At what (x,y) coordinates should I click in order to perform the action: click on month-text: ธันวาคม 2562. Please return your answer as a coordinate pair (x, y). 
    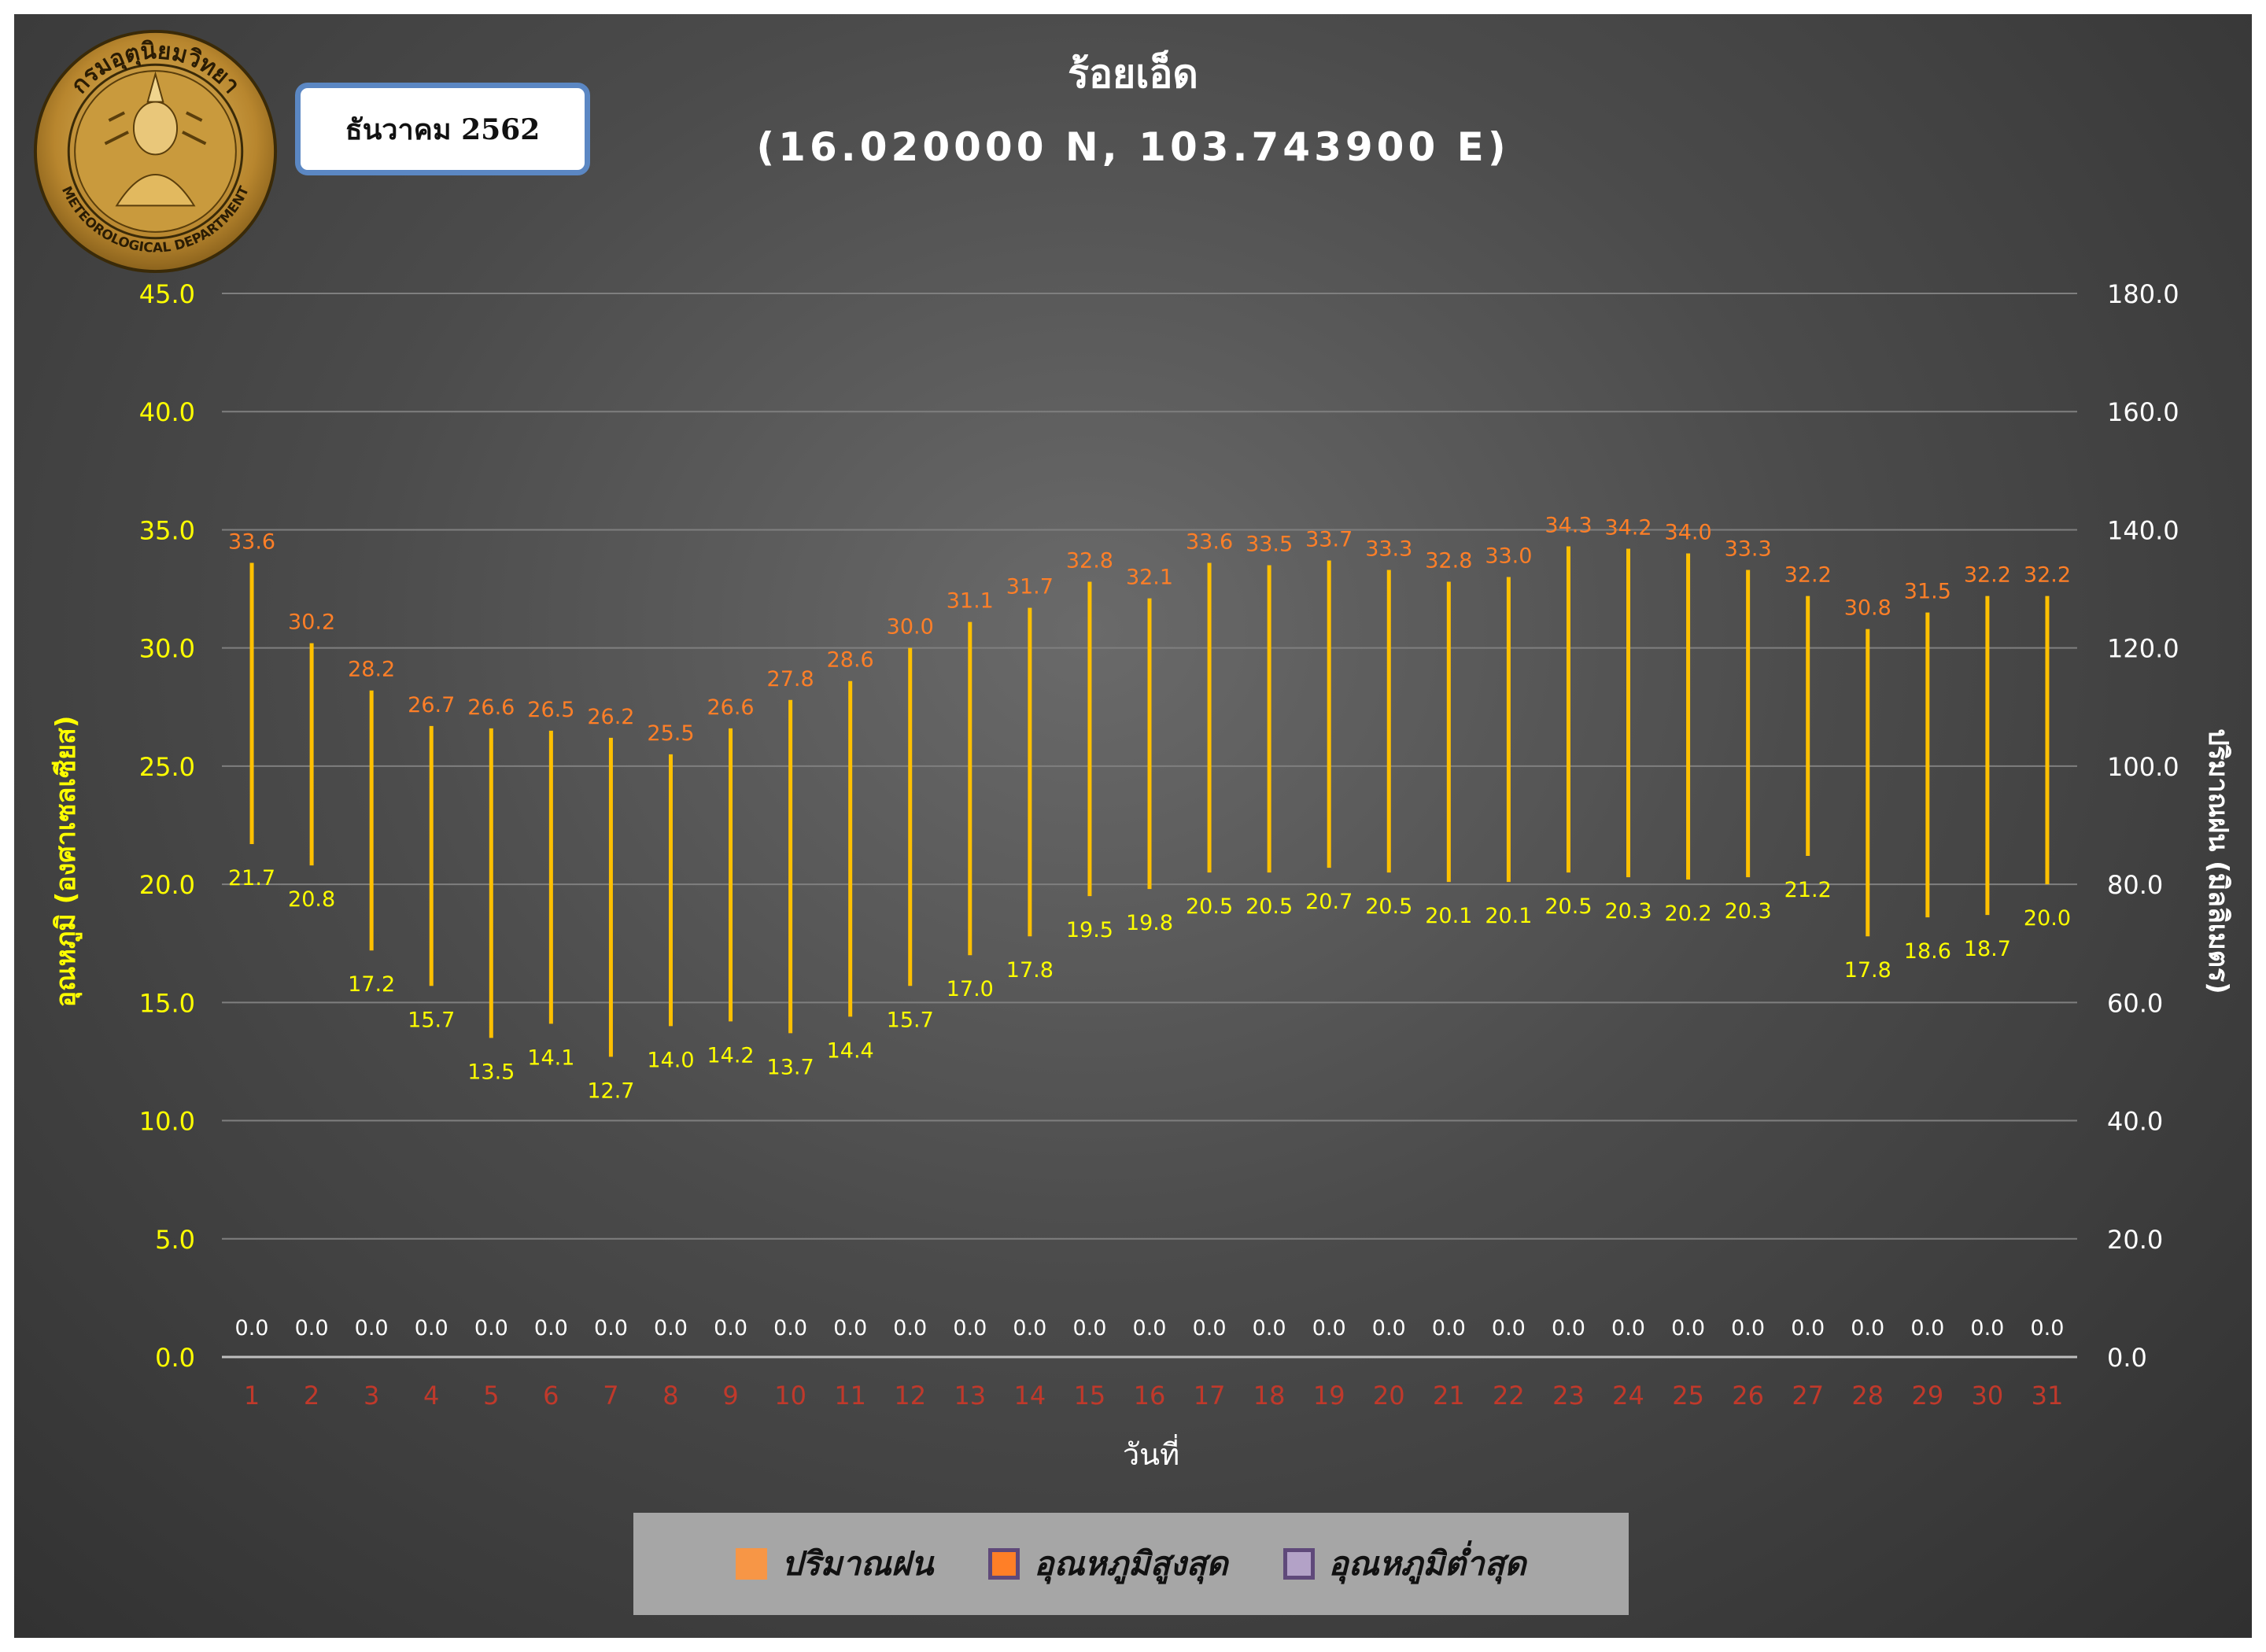
    Looking at the image, I should click on (443, 129).